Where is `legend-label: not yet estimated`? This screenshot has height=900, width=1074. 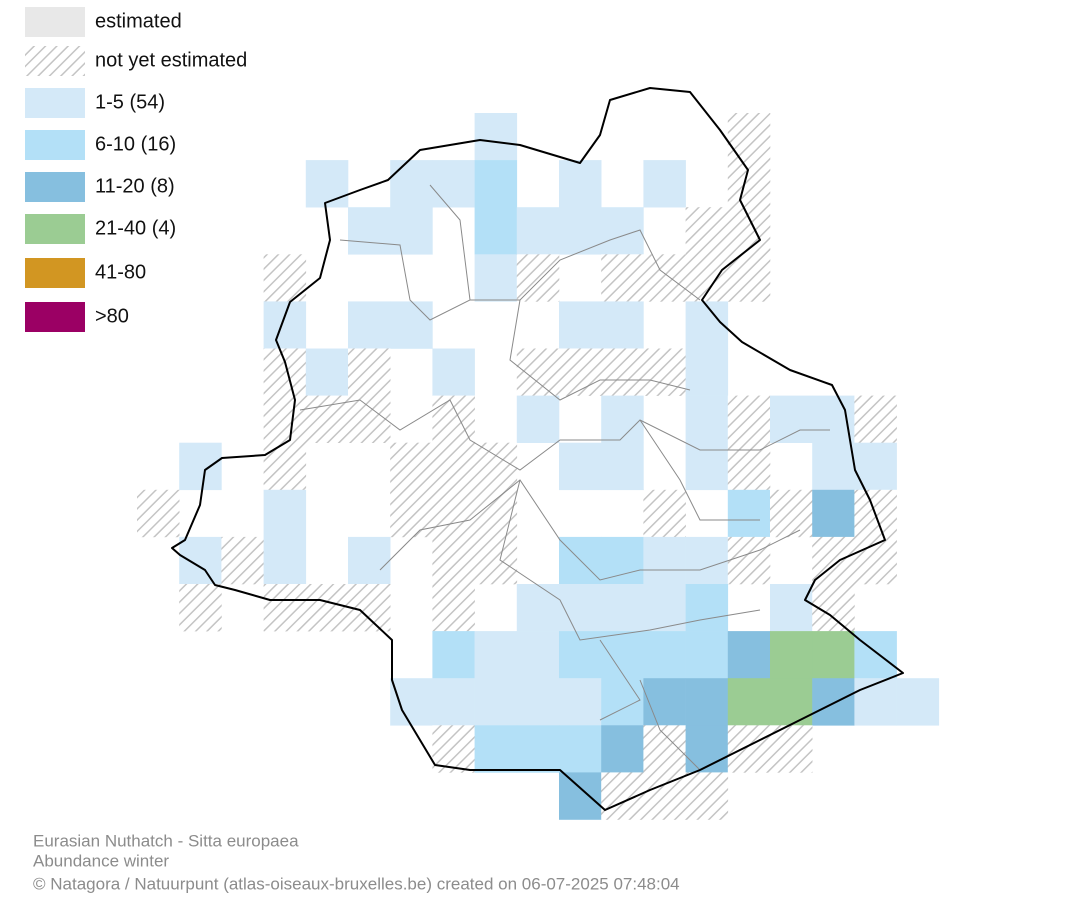 legend-label: not yet estimated is located at coordinates (171, 60).